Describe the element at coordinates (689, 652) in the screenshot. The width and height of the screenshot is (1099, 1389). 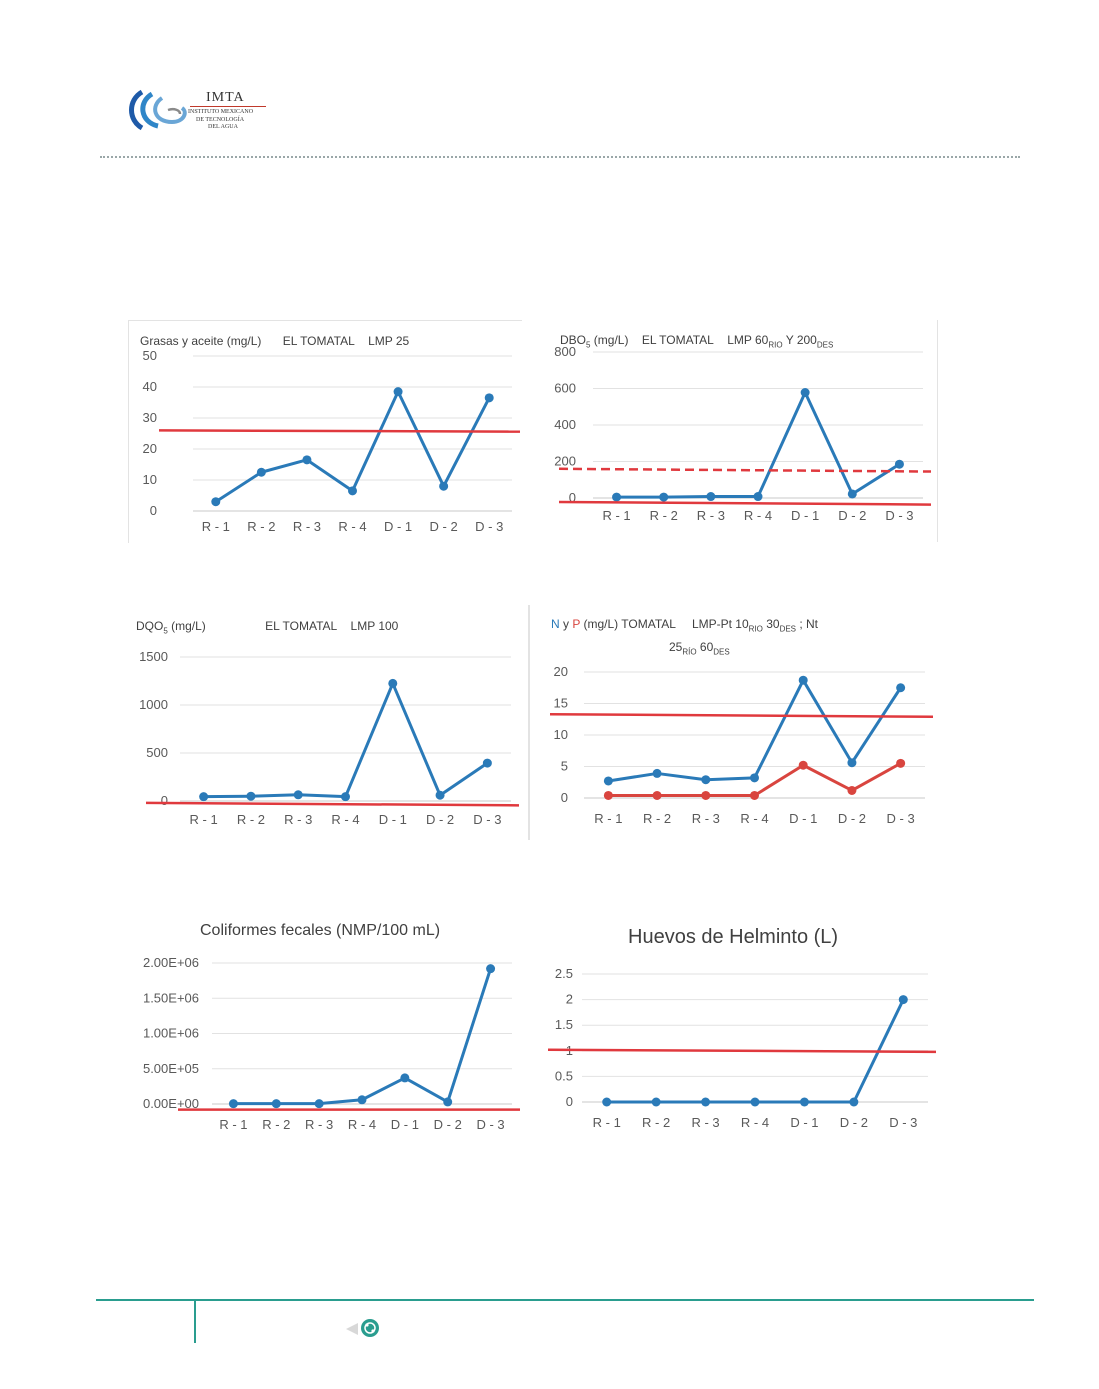
I see `title-sub-rio-2: RÍO` at that location.